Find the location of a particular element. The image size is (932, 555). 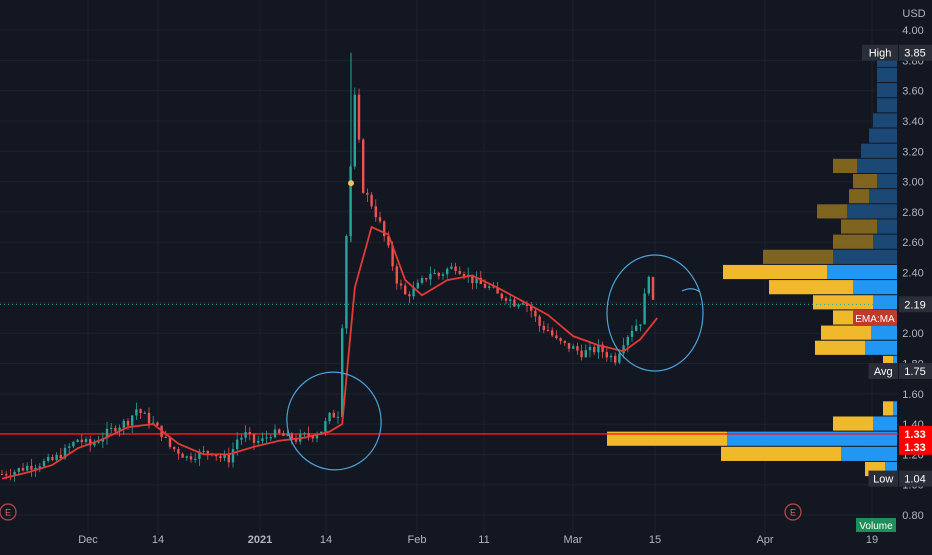

annotation-circle-right is located at coordinates (655, 313).